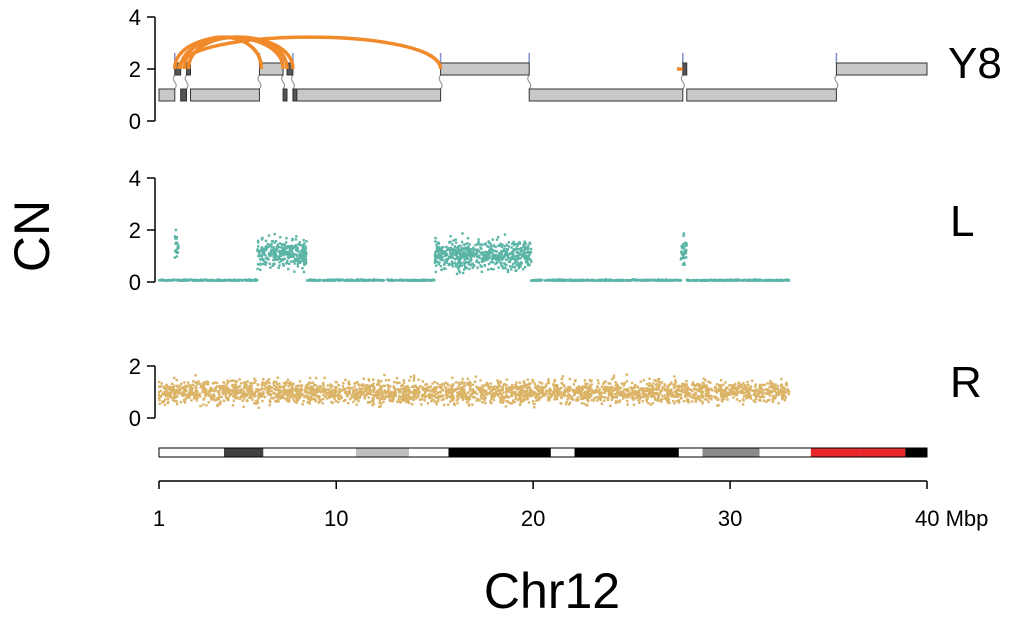 The width and height of the screenshot is (1023, 637). I want to click on r-y-axis: 02, so click(142, 392).